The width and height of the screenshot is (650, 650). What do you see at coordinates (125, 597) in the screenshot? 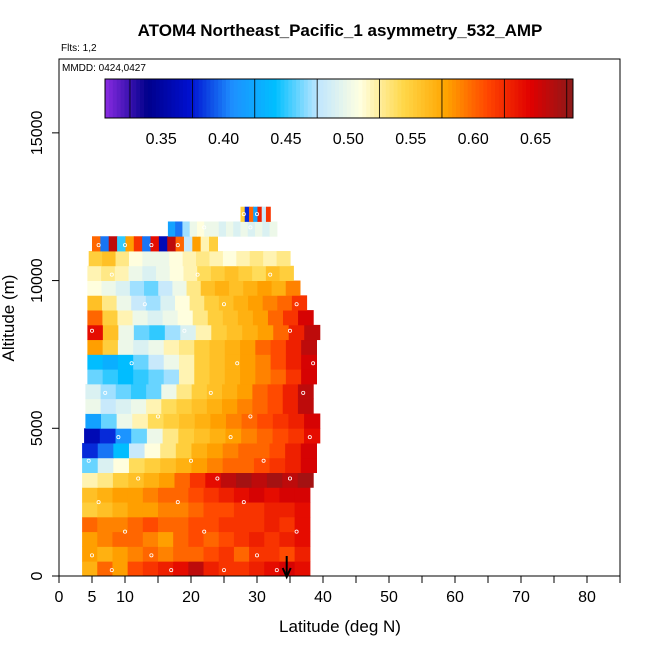
I see `x-tick-label: 10` at bounding box center [125, 597].